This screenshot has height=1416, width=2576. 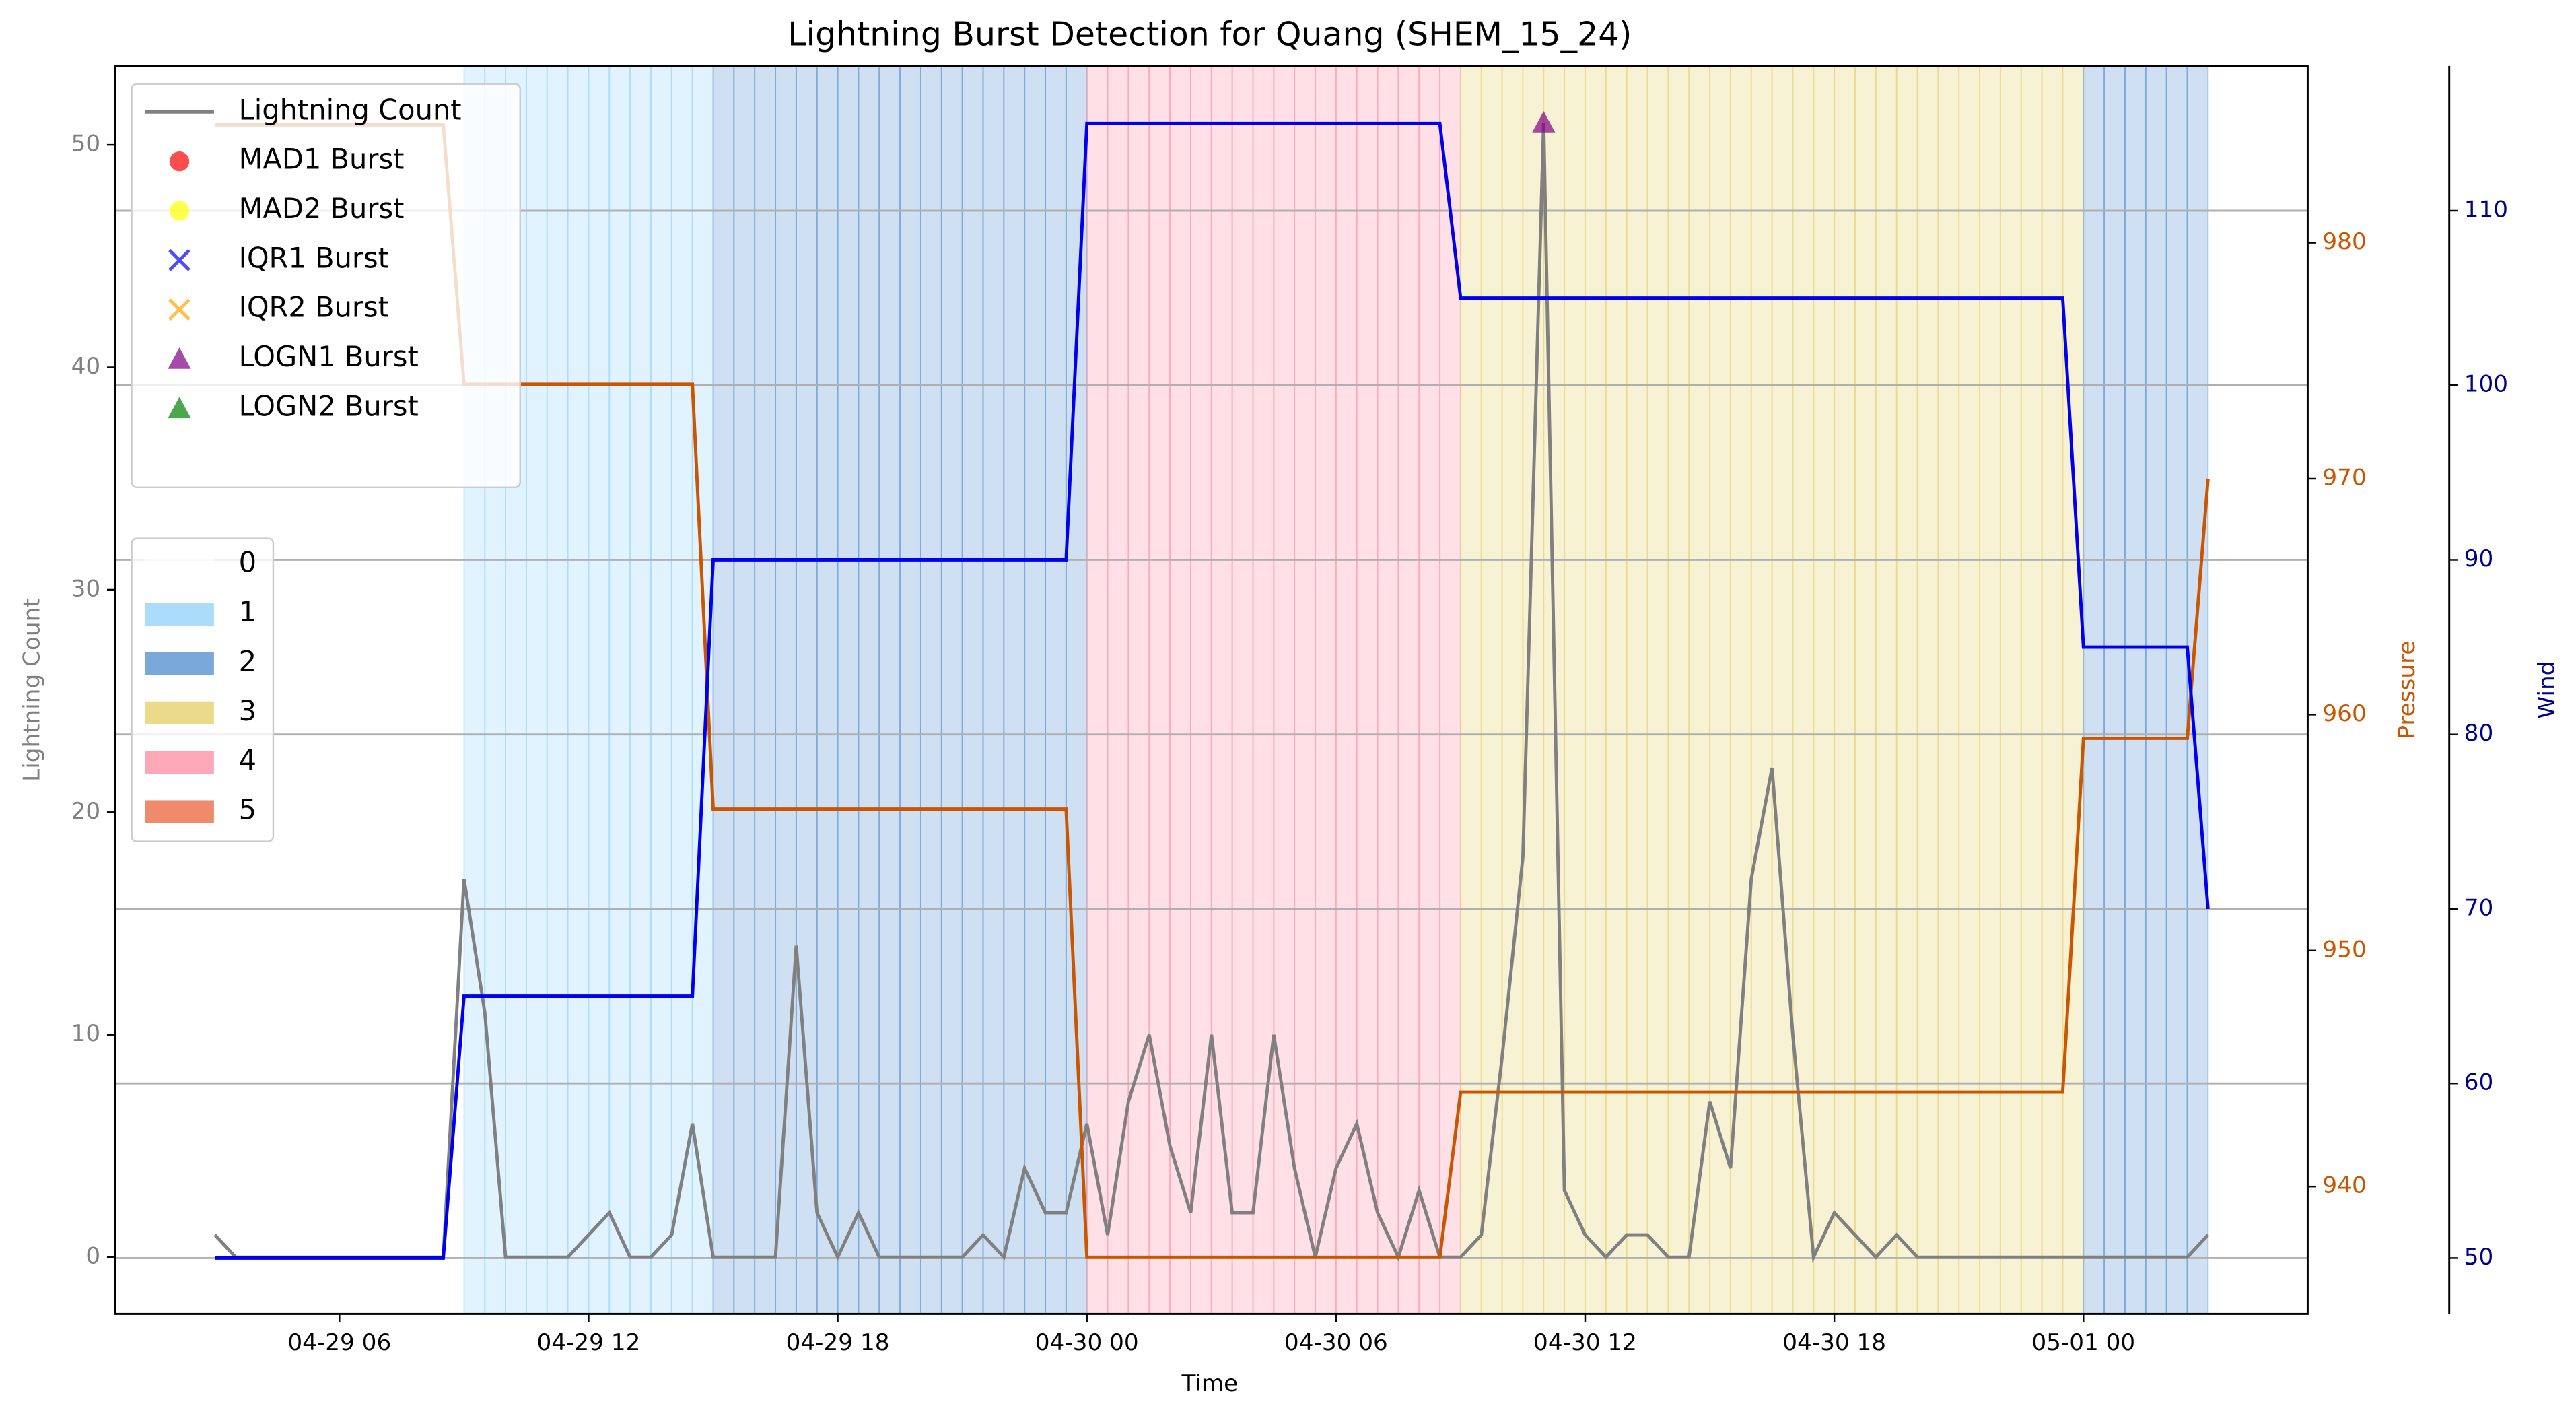 What do you see at coordinates (2486, 384) in the screenshot?
I see `y3-tick-label: 100` at bounding box center [2486, 384].